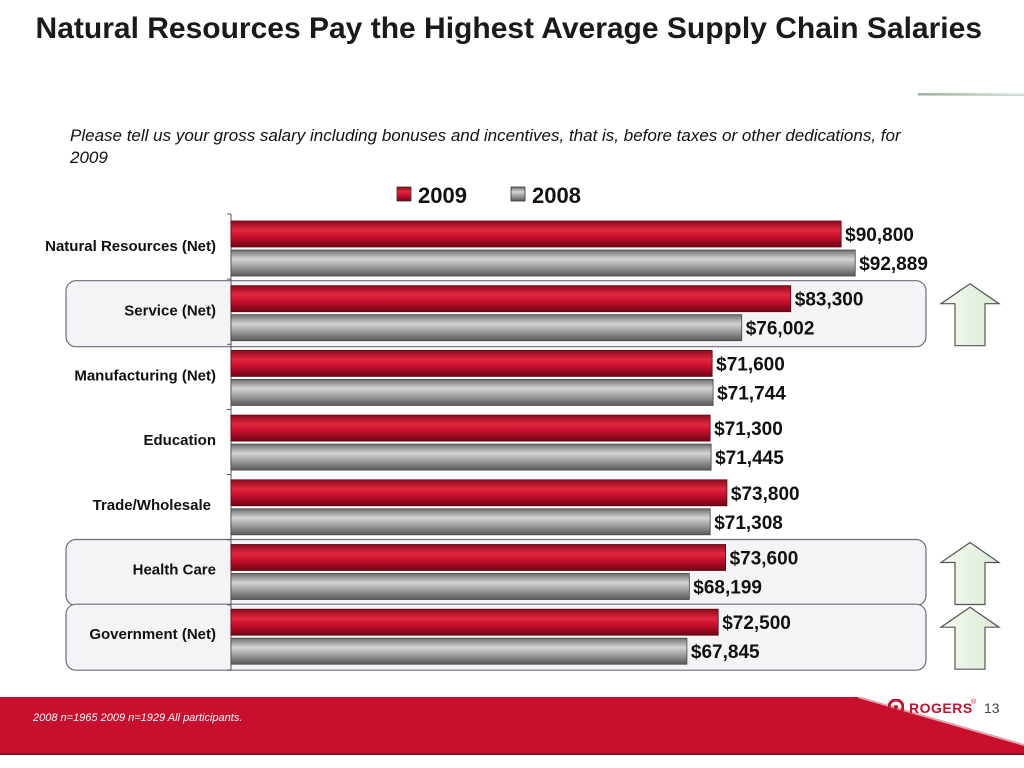 The image size is (1024, 768). I want to click on data-label-2009-natural-resources-net: $90,800, so click(879, 235).